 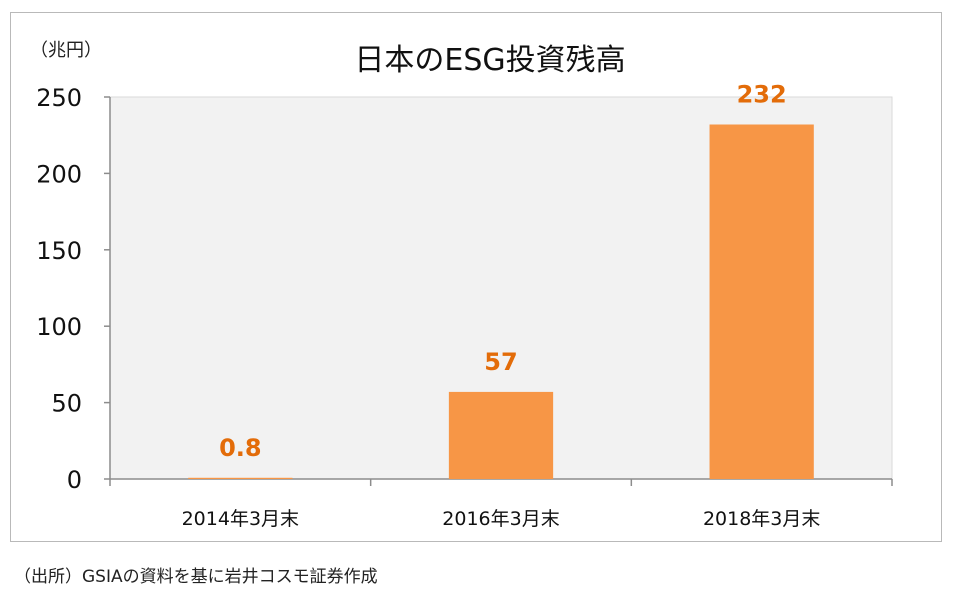 What do you see at coordinates (59, 98) in the screenshot?
I see `y-tick-label: 250` at bounding box center [59, 98].